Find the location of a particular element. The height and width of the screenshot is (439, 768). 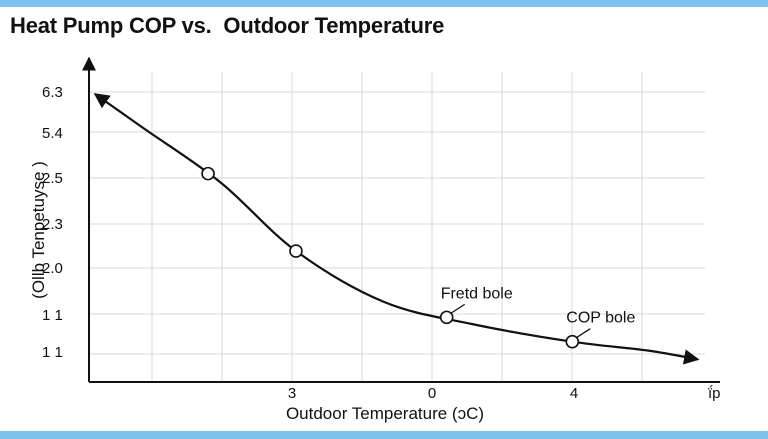

y-tick-label-3: 2.3 is located at coordinates (52, 224).